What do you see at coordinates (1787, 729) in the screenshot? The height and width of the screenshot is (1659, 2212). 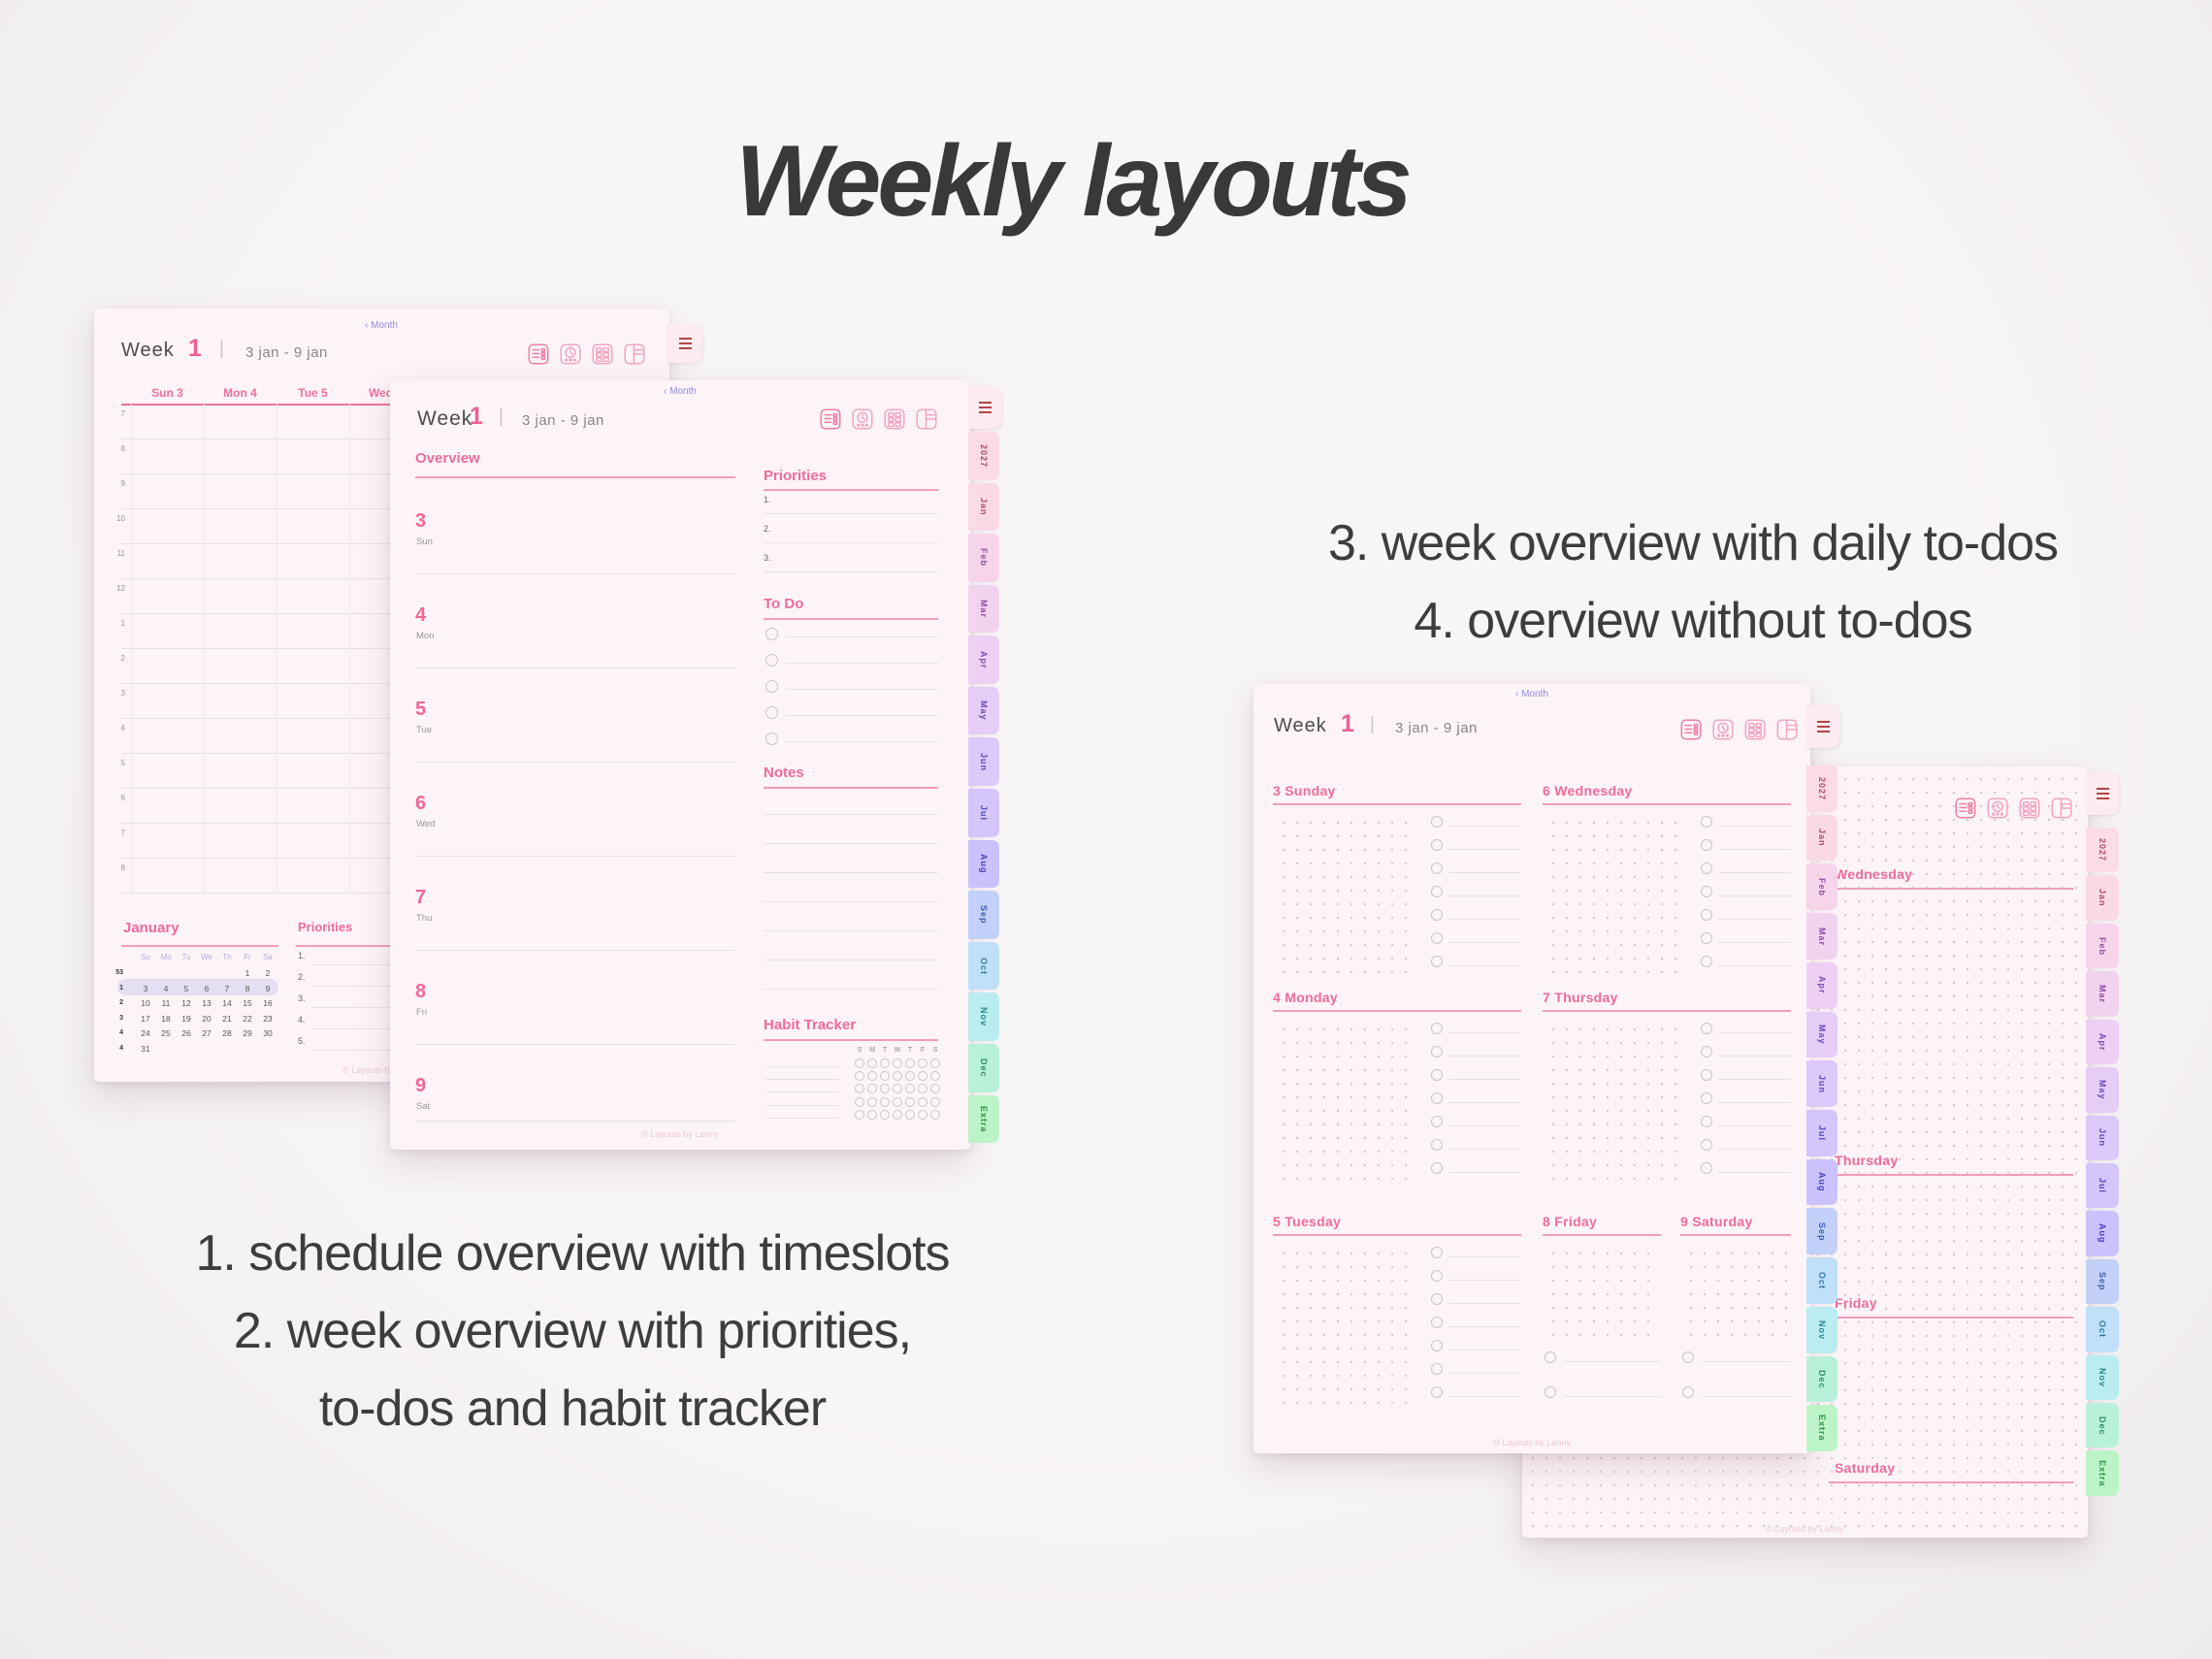 I see `split-view-icon` at bounding box center [1787, 729].